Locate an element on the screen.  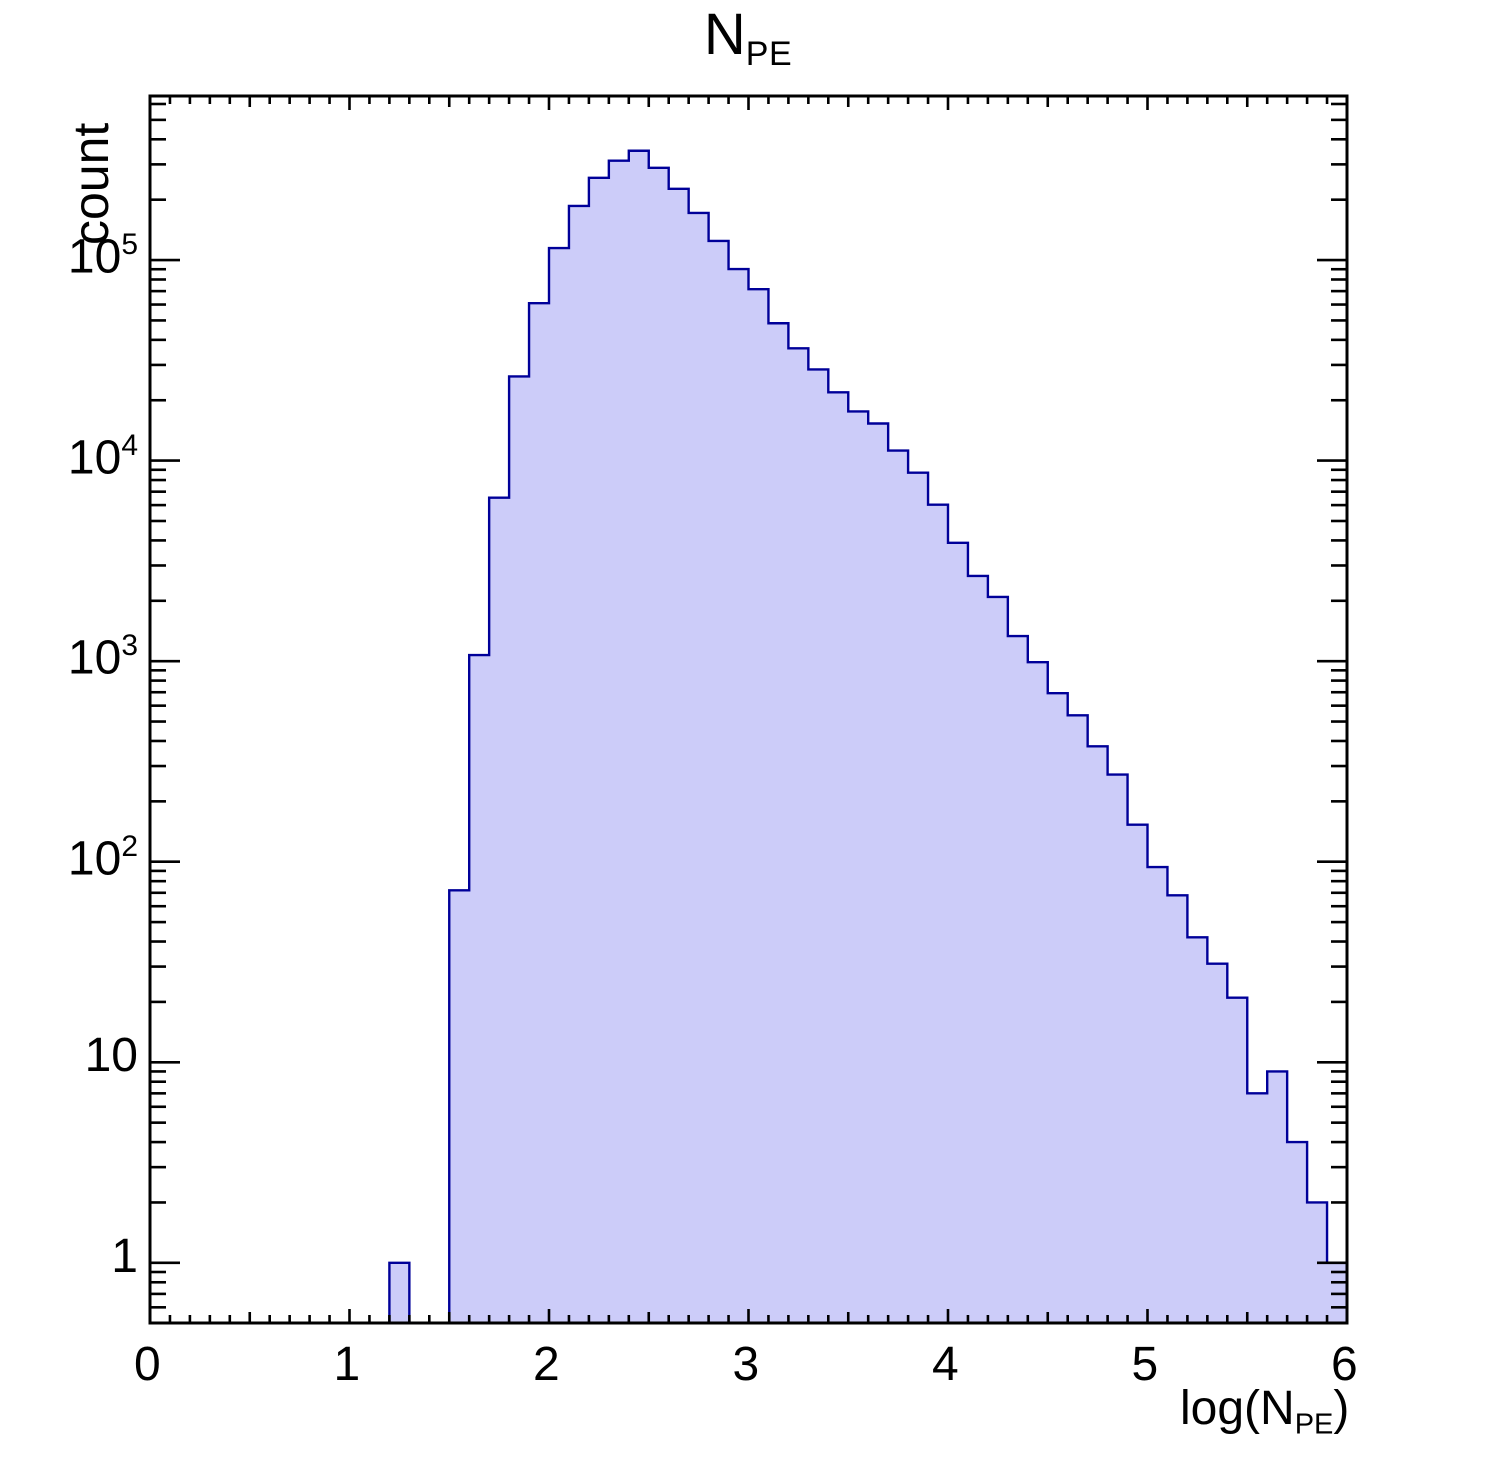
x-tick-label: 6 is located at coordinates (1344, 1364).